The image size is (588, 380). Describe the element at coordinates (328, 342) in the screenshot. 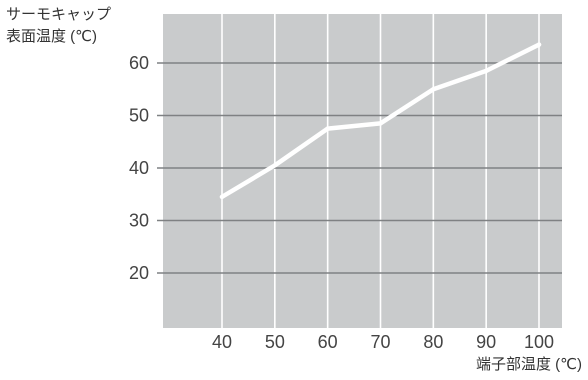

I see `x-tick-label-60: 60` at that location.